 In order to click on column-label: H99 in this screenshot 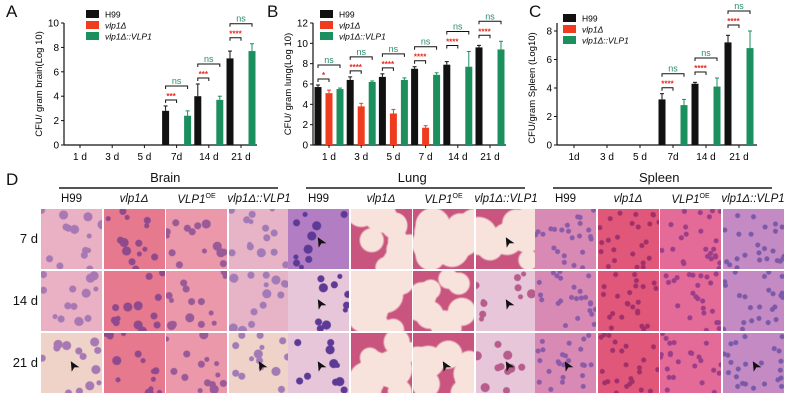, I will do `click(565, 199)`.